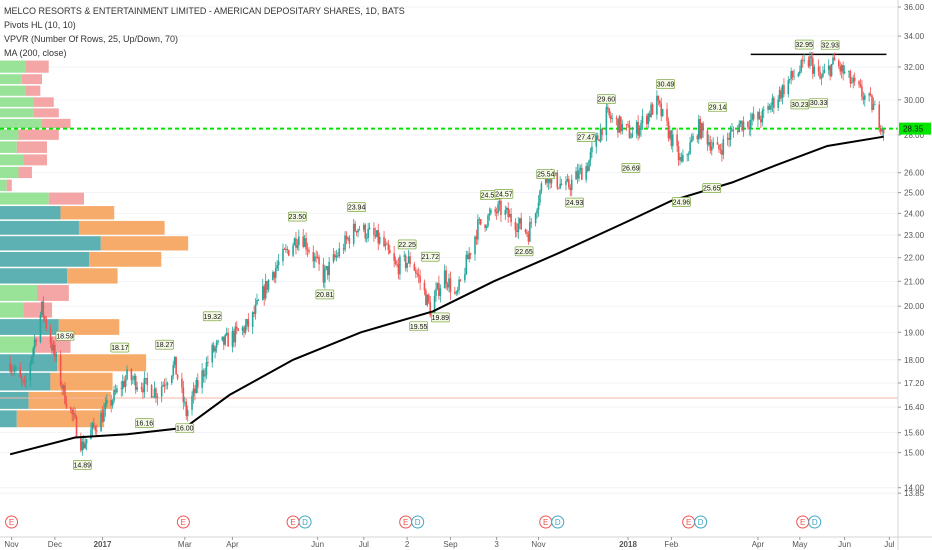 The image size is (932, 550). I want to click on price-tick-label: 36.00, so click(914, 7).